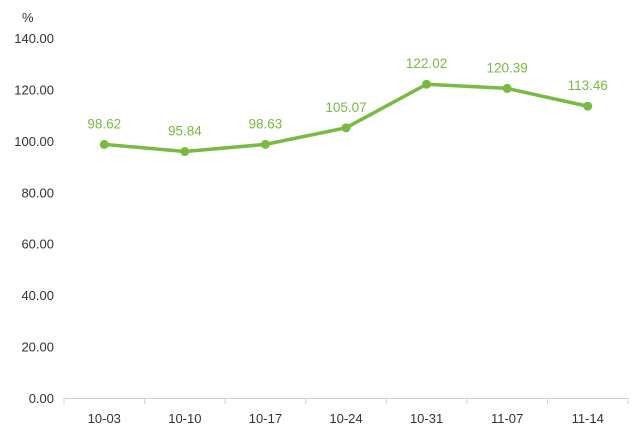  Describe the element at coordinates (37, 244) in the screenshot. I see `y-tick-label: 60.00` at that location.